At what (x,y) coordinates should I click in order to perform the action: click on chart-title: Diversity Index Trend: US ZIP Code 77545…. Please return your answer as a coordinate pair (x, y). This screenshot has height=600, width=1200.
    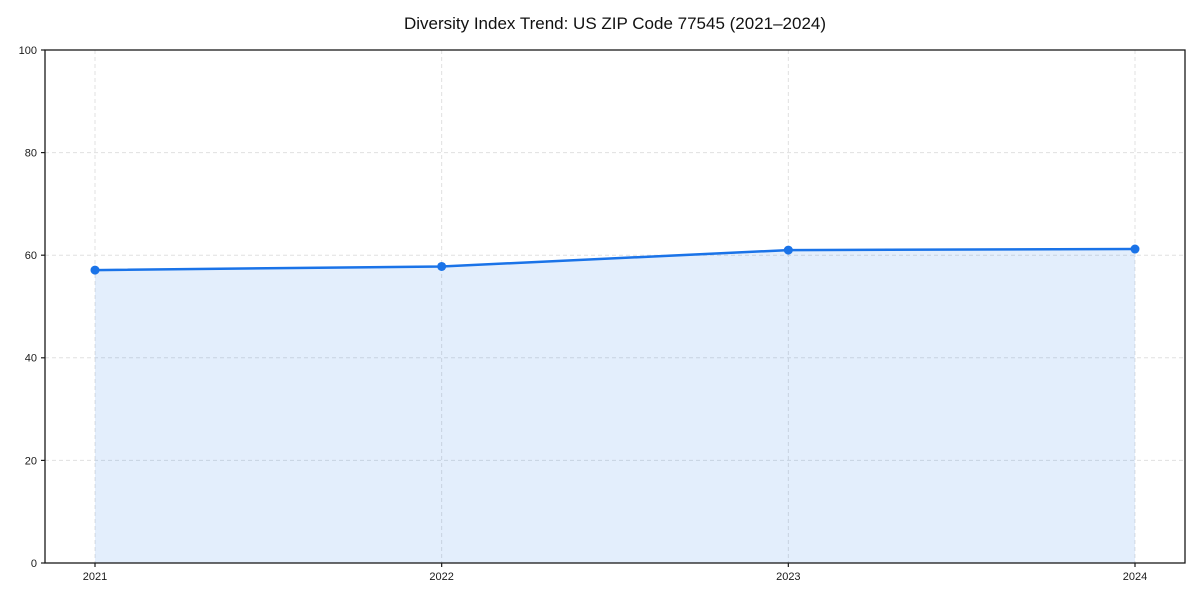
    Looking at the image, I should click on (615, 23).